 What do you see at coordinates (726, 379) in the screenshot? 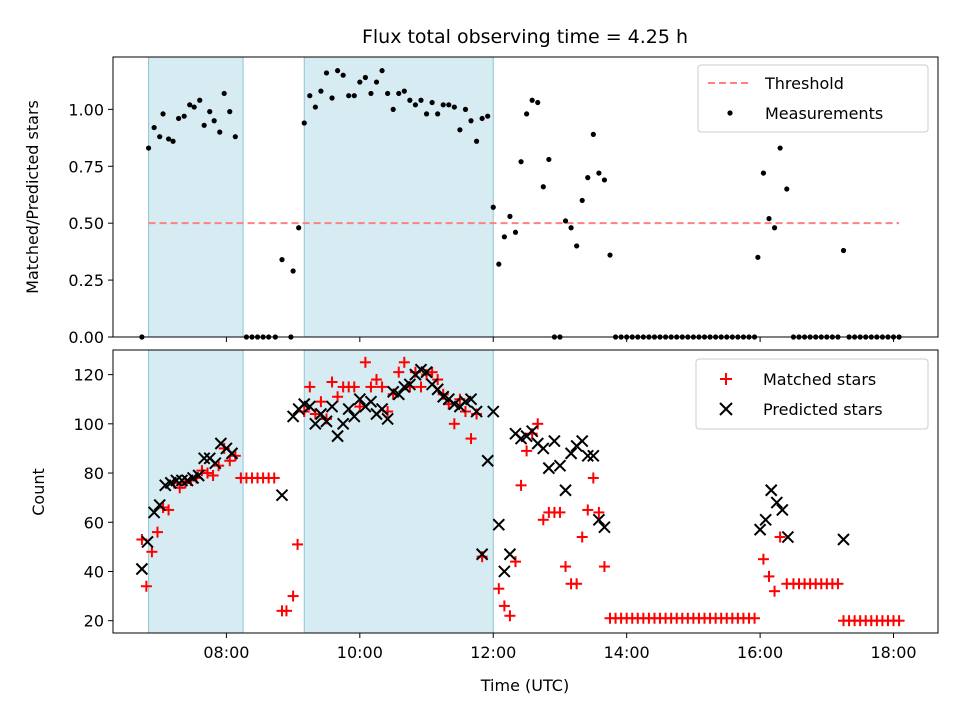
I see `legend-matched-swatch` at bounding box center [726, 379].